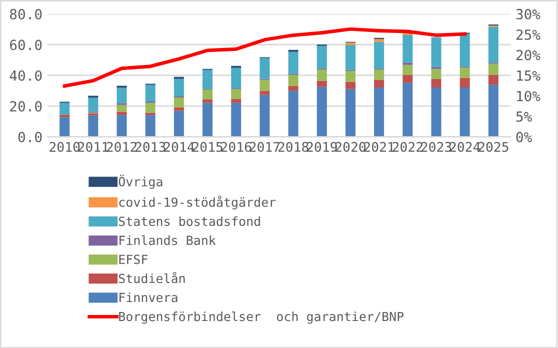  Describe the element at coordinates (133, 259) in the screenshot. I see `legend-label: EFSF` at that location.